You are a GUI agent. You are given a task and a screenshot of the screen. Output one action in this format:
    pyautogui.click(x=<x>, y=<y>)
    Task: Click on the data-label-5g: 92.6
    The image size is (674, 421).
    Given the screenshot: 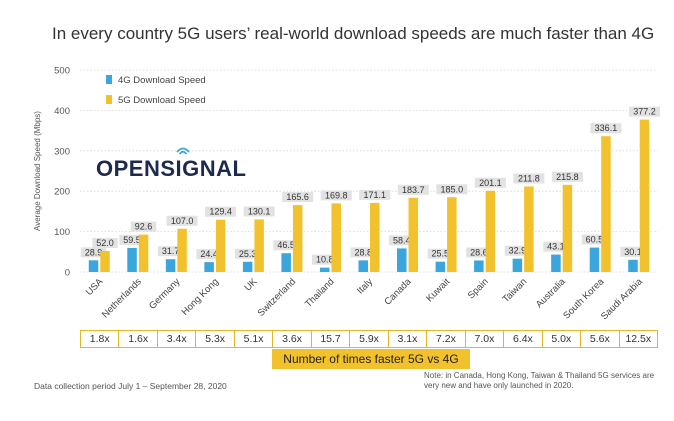 What is the action you would take?
    pyautogui.click(x=144, y=227)
    